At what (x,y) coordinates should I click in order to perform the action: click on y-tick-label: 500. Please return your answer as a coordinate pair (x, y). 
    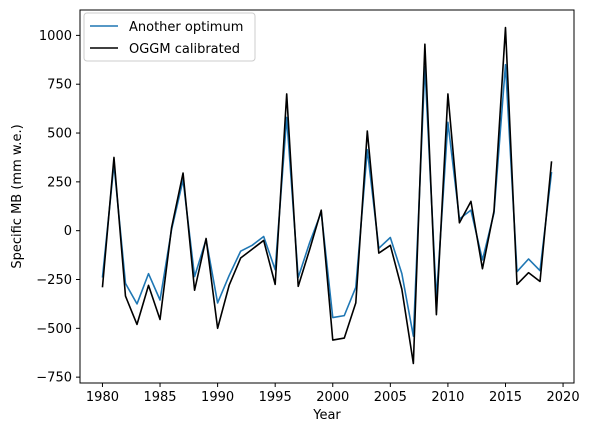
    Looking at the image, I should click on (59, 134).